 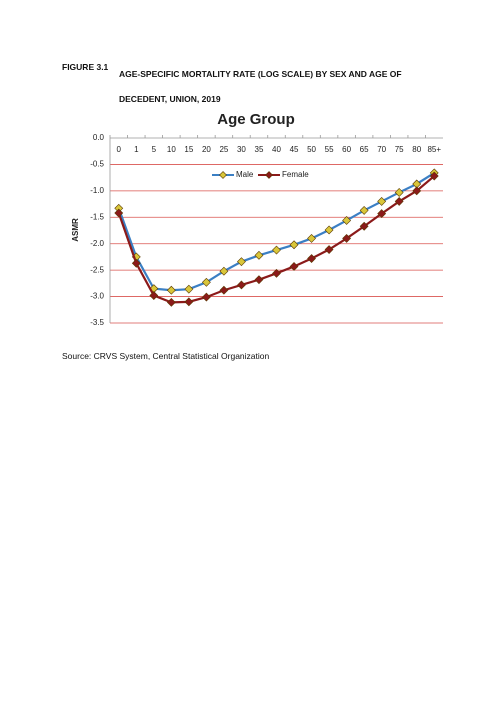 What do you see at coordinates (223, 149) in the screenshot?
I see `x-tick-label: 25` at bounding box center [223, 149].